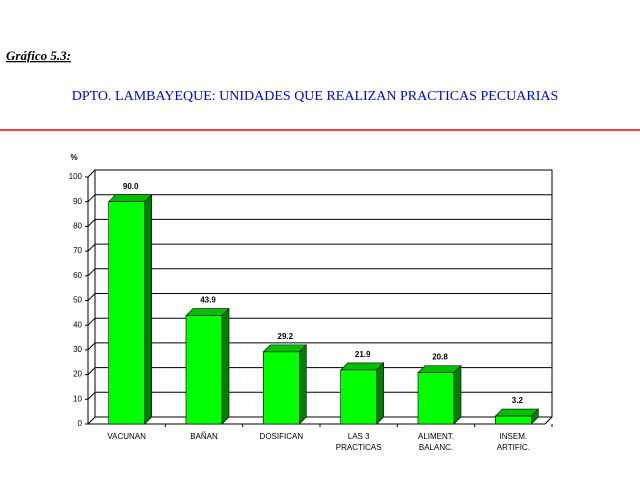 Image resolution: width=640 pixels, height=480 pixels. What do you see at coordinates (77, 226) in the screenshot?
I see `y-tick-label: 80` at bounding box center [77, 226].